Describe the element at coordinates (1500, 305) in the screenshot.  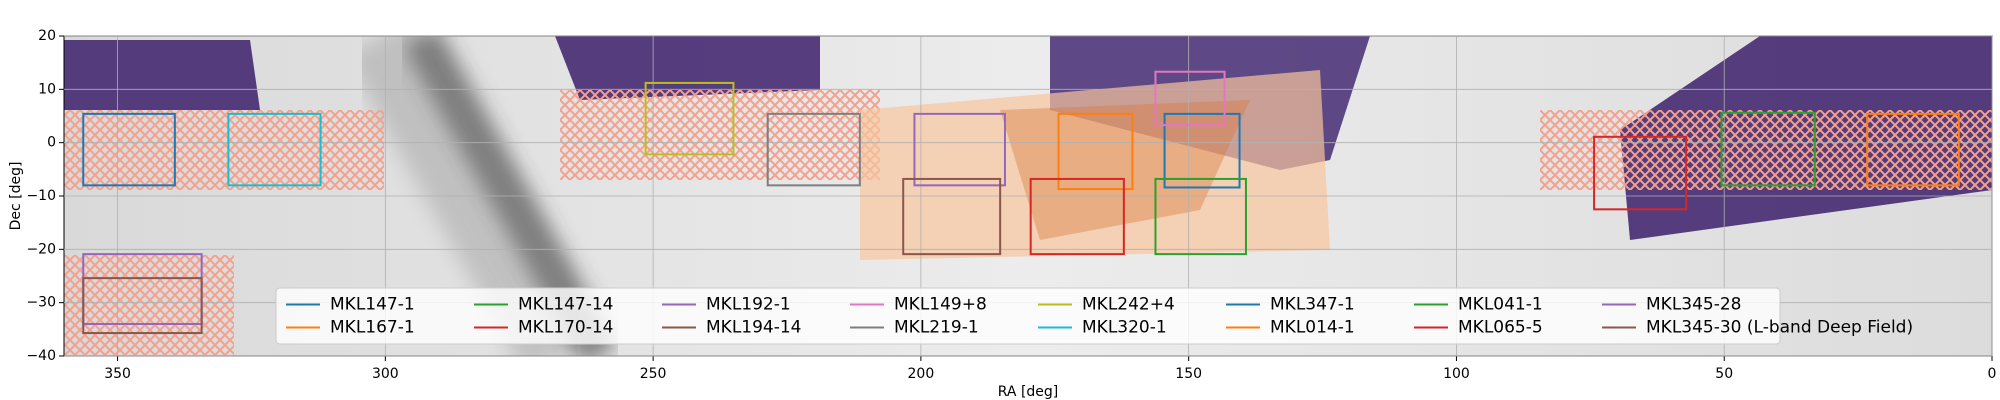
I see `legend-label: MKL041-1` at that location.